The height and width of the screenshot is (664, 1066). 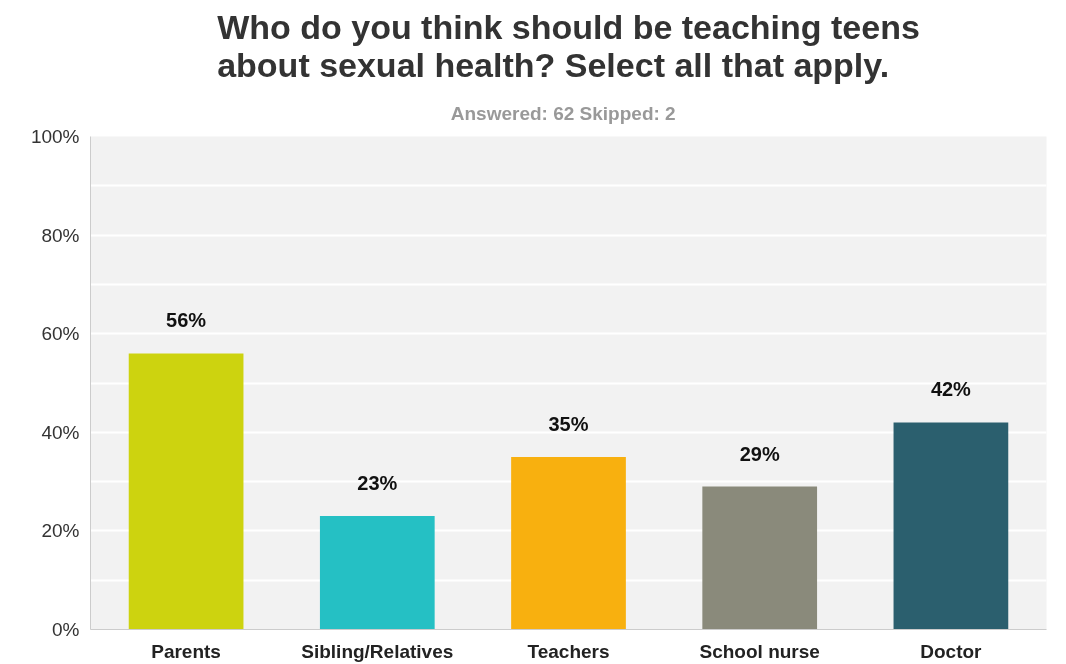 I want to click on y-tick-label: 60%, so click(x=60, y=334).